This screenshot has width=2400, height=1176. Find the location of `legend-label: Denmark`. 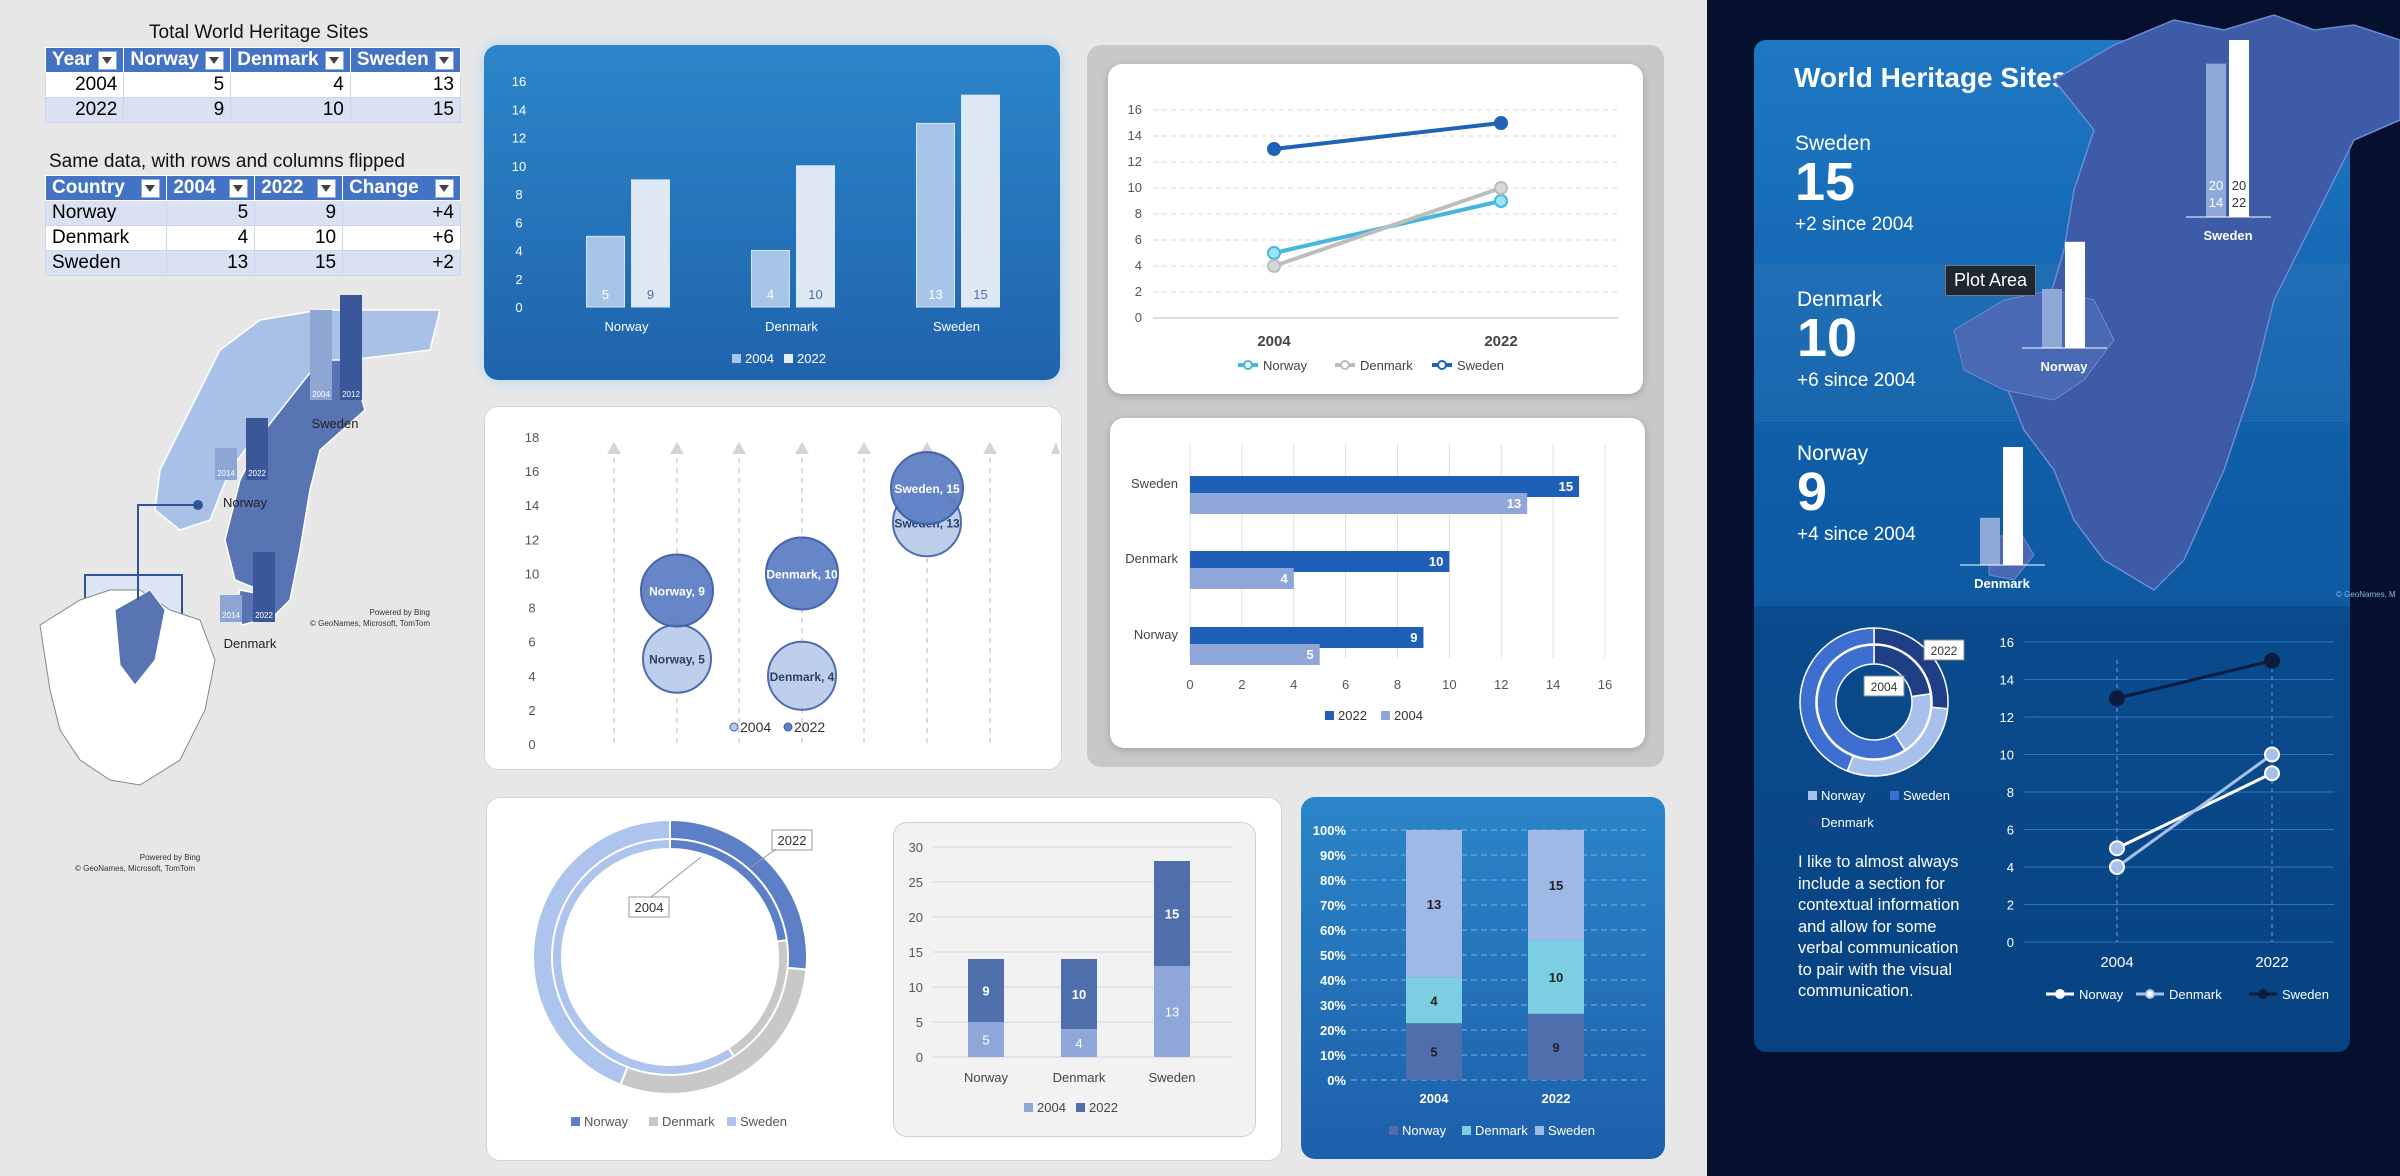

legend-label: Denmark is located at coordinates (2195, 994).